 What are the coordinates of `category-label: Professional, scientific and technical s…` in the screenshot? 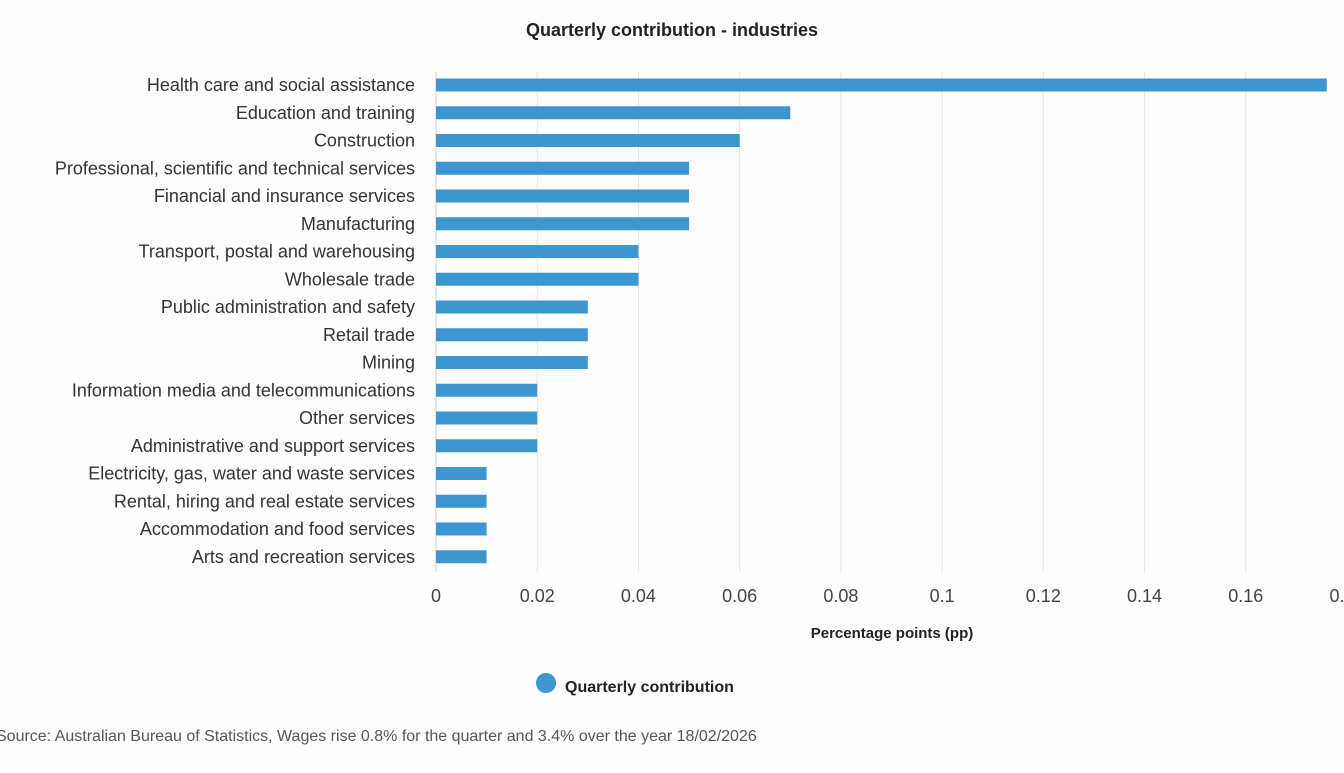 It's located at (235, 168).